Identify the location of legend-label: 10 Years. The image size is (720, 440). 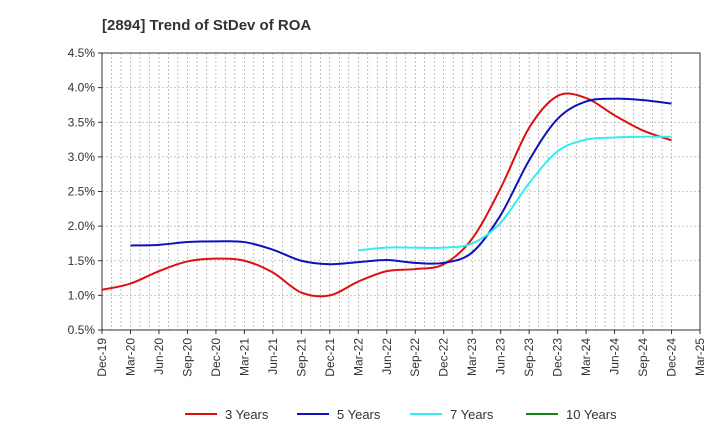
(591, 414).